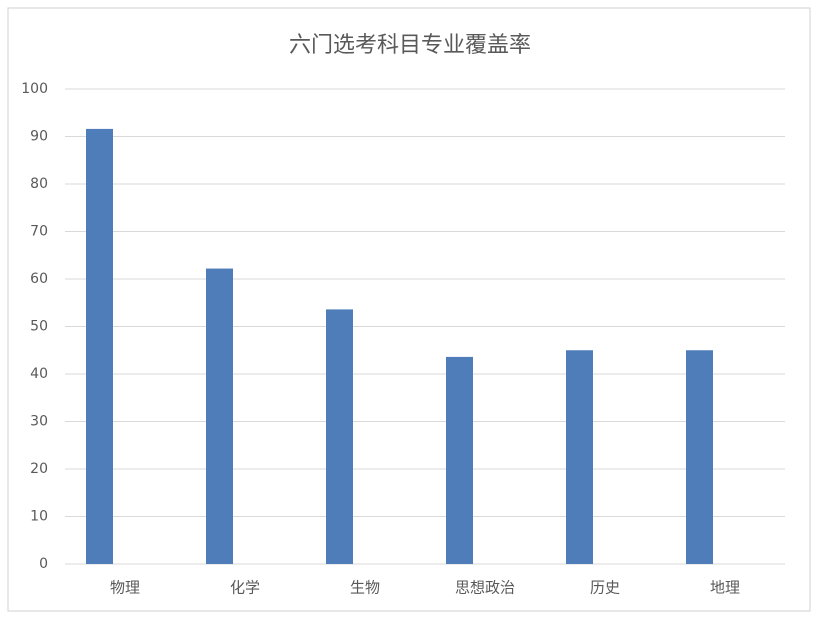 This screenshot has height=622, width=824. I want to click on x-tick-label: 生物, so click(365, 588).